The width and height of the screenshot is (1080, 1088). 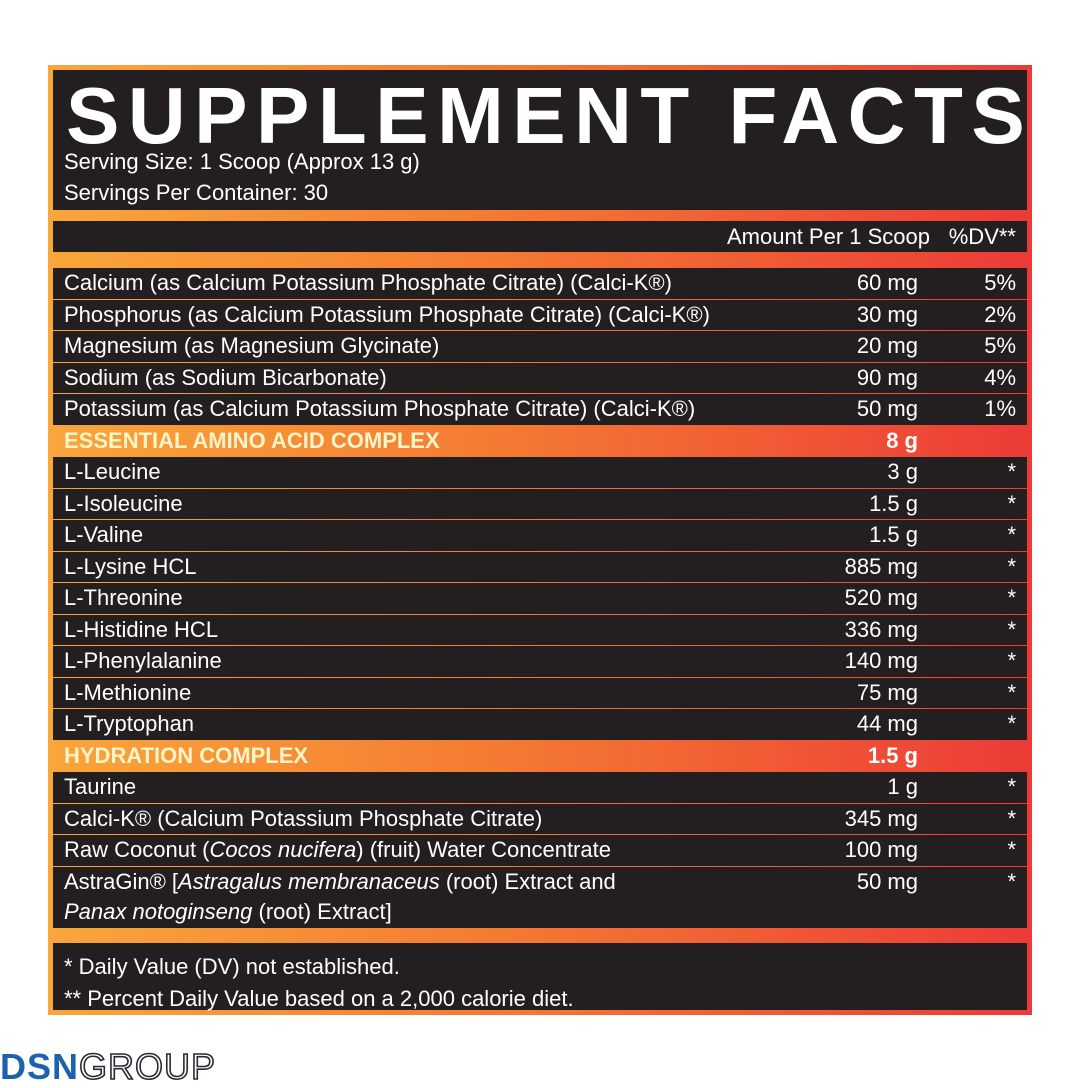 What do you see at coordinates (902, 471) in the screenshot?
I see `amount: 3 g` at bounding box center [902, 471].